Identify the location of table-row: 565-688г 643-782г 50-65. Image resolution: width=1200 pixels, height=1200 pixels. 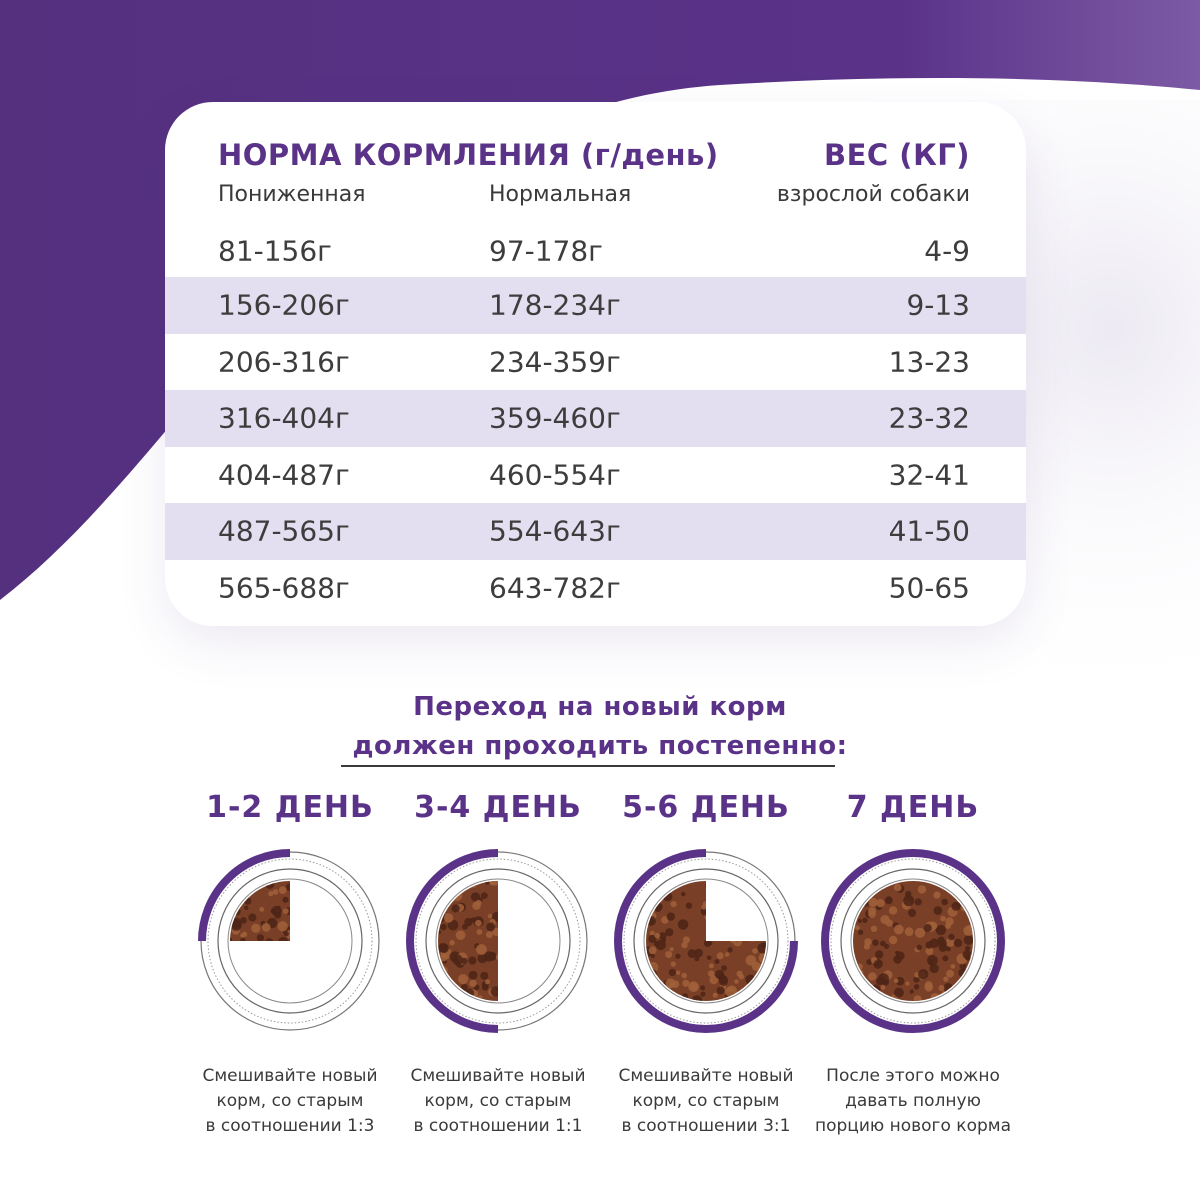
(595, 588).